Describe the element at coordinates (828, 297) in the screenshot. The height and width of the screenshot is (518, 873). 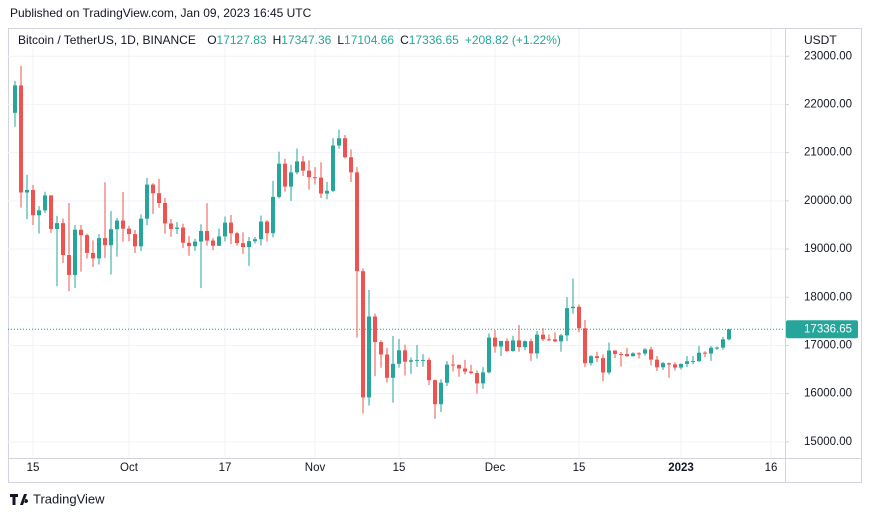
I see `y-tick-label: 18000.00` at that location.